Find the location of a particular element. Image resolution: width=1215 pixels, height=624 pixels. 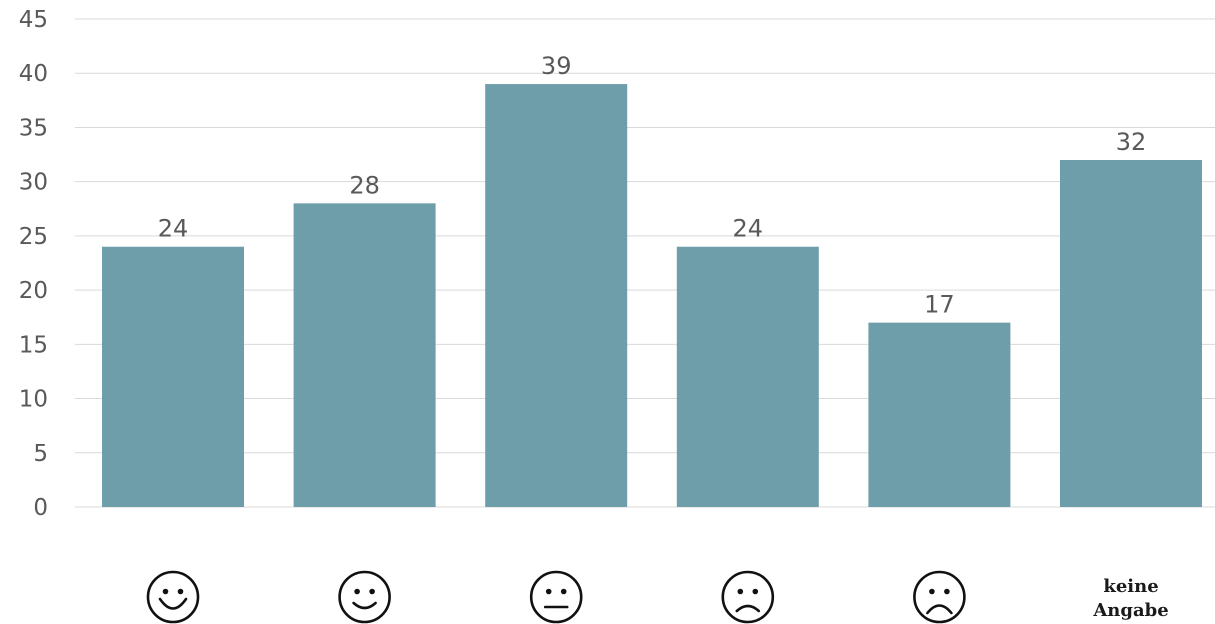

y-tick-label-0: 0 is located at coordinates (40, 508).